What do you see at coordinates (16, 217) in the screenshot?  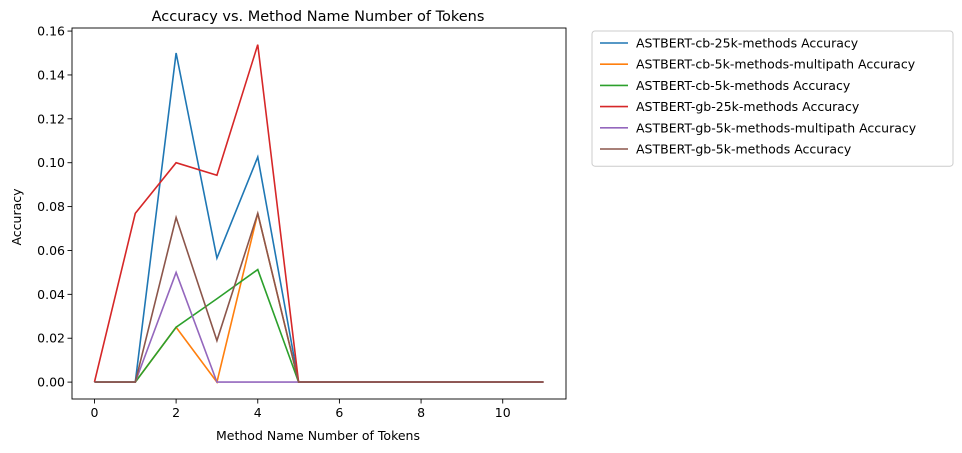 I see `y-axis-label: Accuracy` at bounding box center [16, 217].